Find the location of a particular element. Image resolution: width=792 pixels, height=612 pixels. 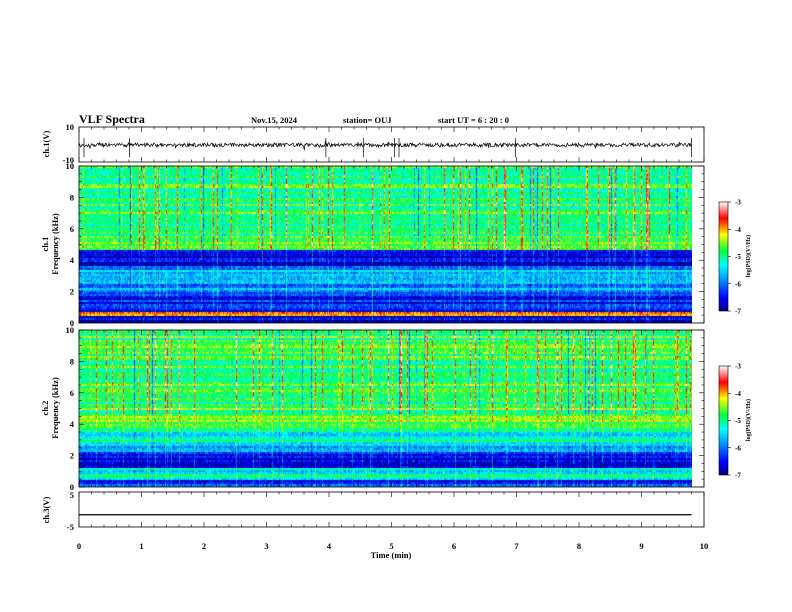

ch1-waveform-panel: 10 -10 ch.1(V) is located at coordinates (373, 143).